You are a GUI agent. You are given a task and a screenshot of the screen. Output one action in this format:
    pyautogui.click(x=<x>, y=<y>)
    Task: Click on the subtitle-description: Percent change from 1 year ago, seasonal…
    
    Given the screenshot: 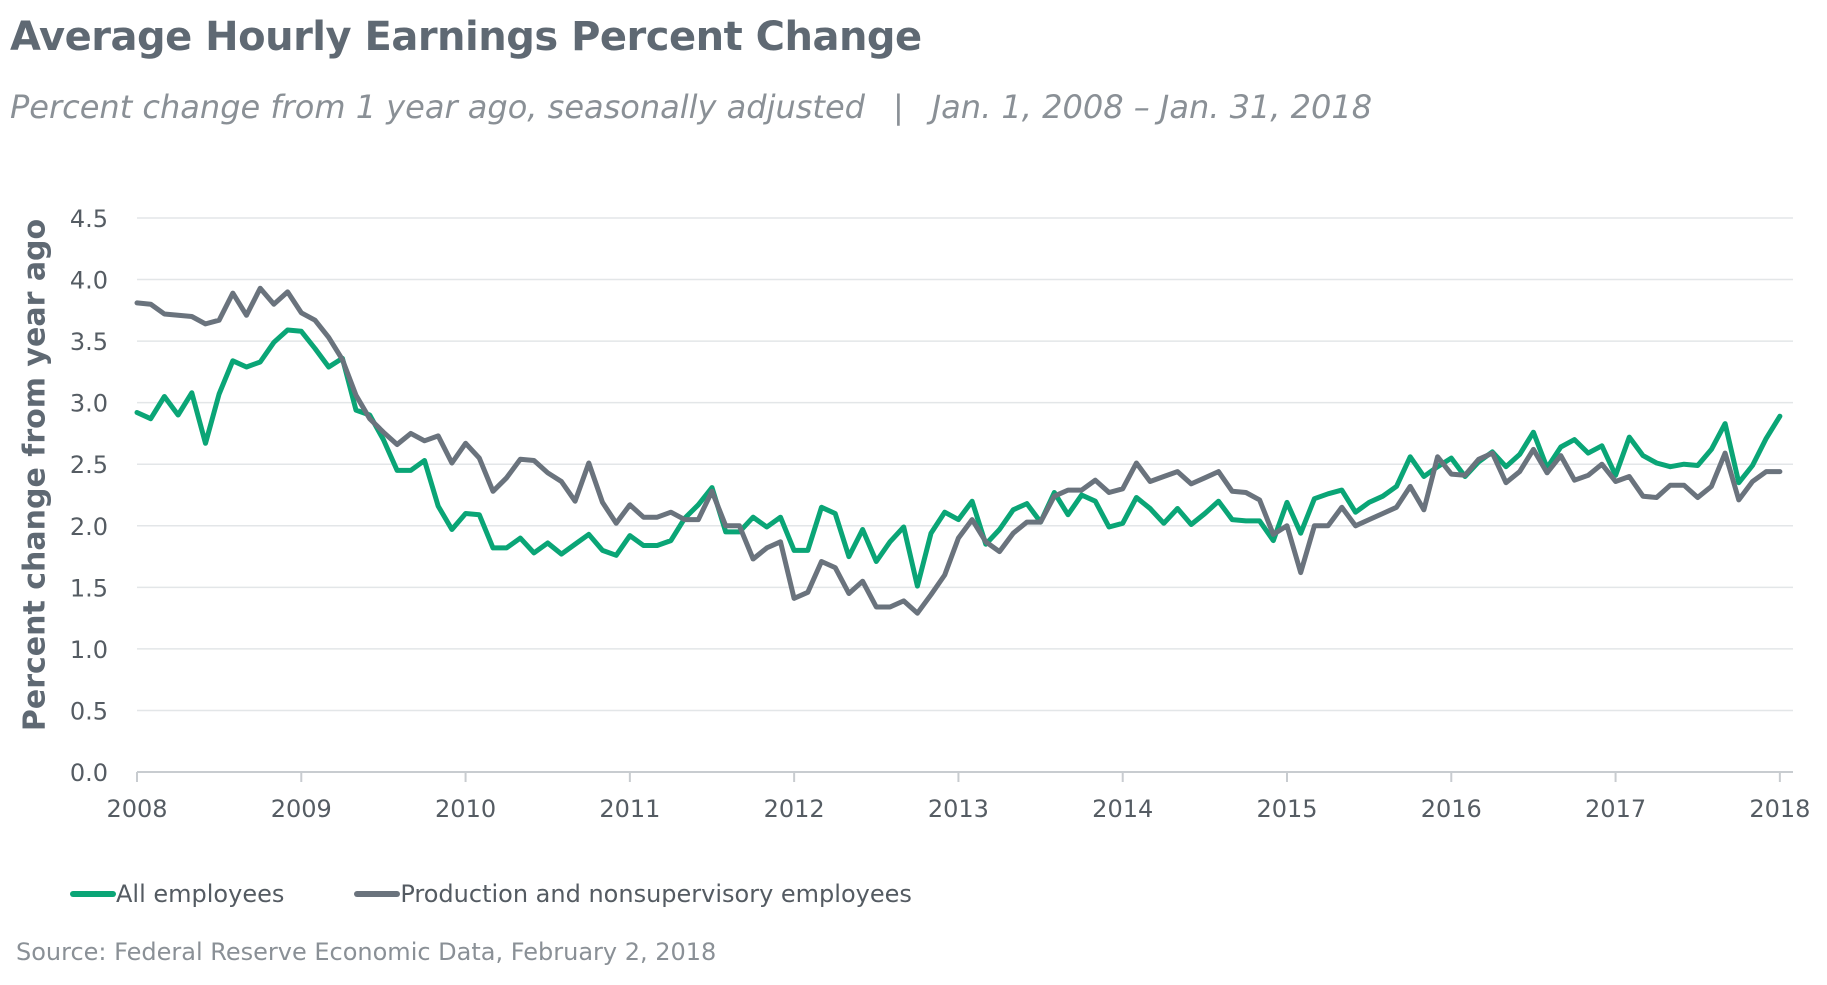 What is the action you would take?
    pyautogui.click(x=437, y=107)
    